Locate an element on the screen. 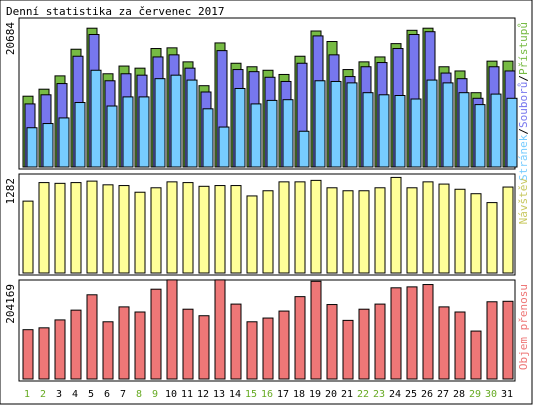 The image size is (533, 405). day-label-11: 11 is located at coordinates (187, 394).